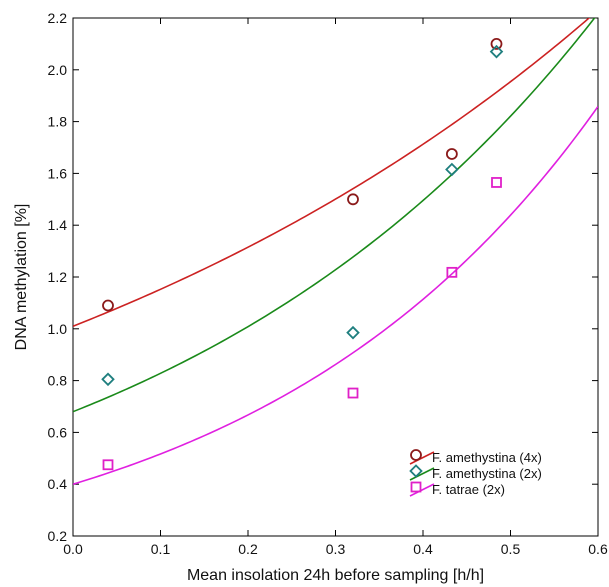 This screenshot has height=587, width=609. I want to click on x-tick-label: 0.0, so click(73, 549).